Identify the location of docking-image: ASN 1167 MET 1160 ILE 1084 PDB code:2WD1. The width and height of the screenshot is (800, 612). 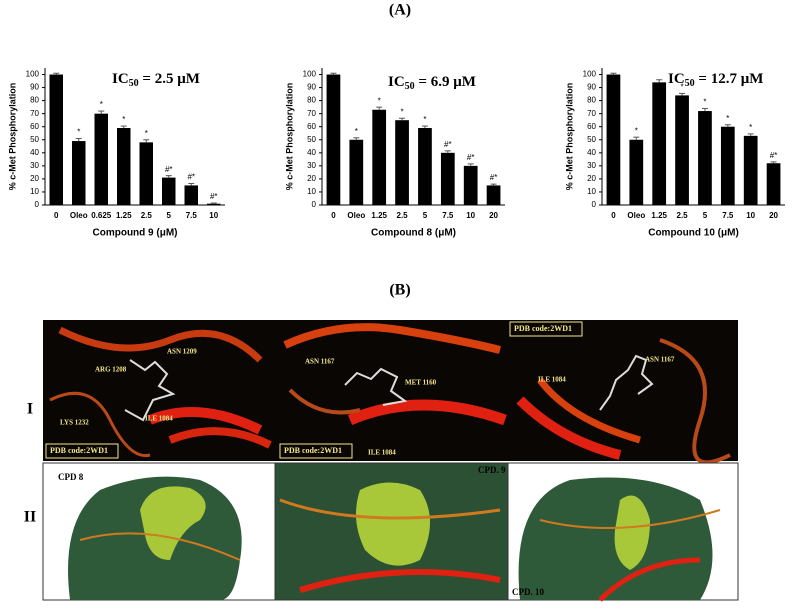
(391, 390).